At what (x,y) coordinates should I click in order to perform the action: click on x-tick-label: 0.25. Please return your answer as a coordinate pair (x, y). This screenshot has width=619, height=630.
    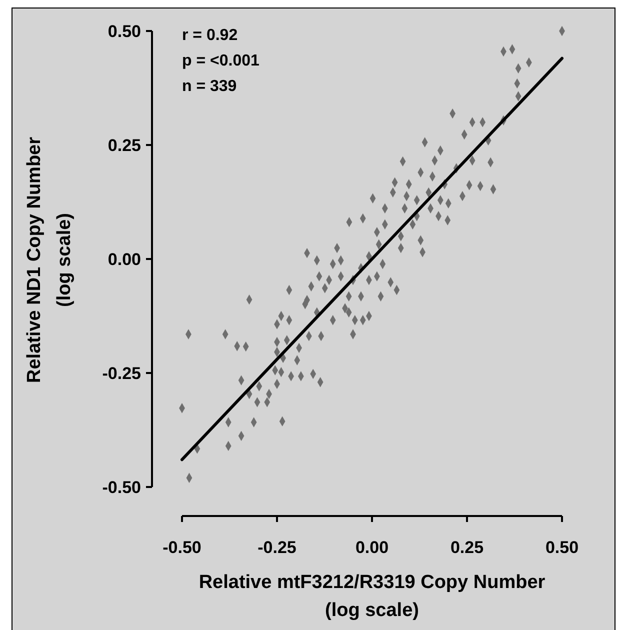
    Looking at the image, I should click on (467, 547).